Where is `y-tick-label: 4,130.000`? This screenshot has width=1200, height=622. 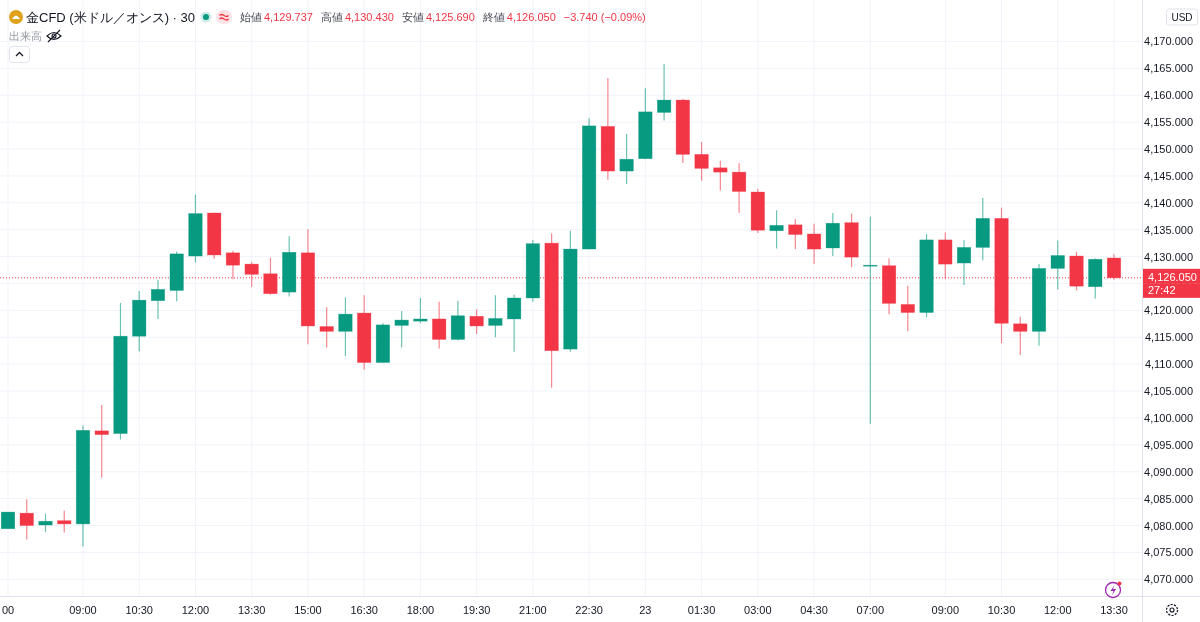
y-tick-label: 4,130.000 is located at coordinates (1168, 256).